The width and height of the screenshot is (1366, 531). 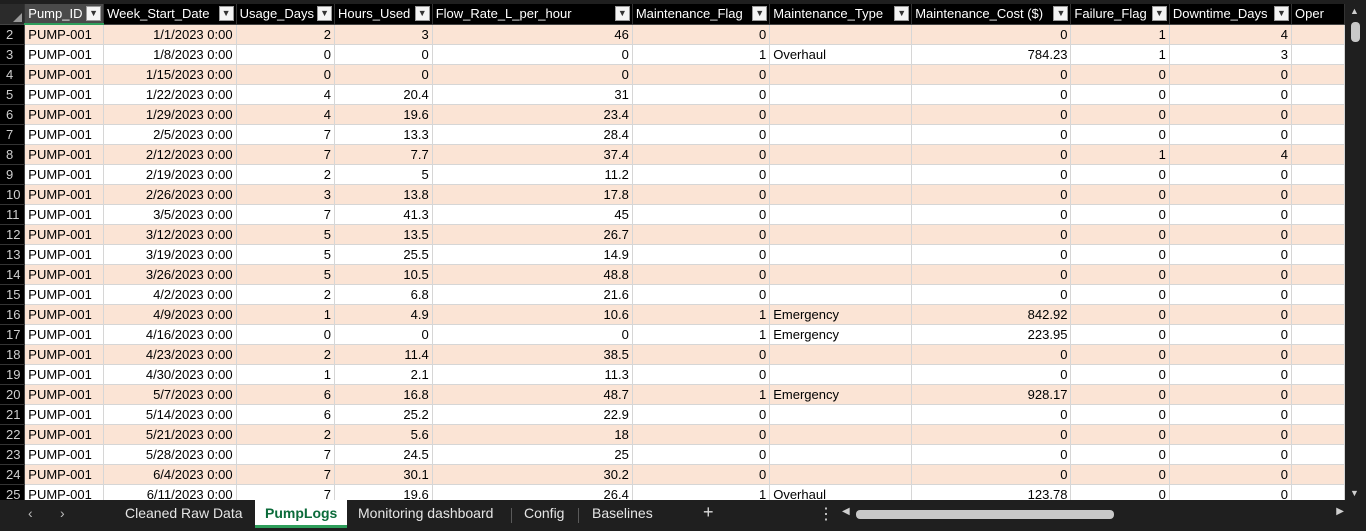 What do you see at coordinates (532, 492) in the screenshot?
I see `cell: 26.4` at bounding box center [532, 492].